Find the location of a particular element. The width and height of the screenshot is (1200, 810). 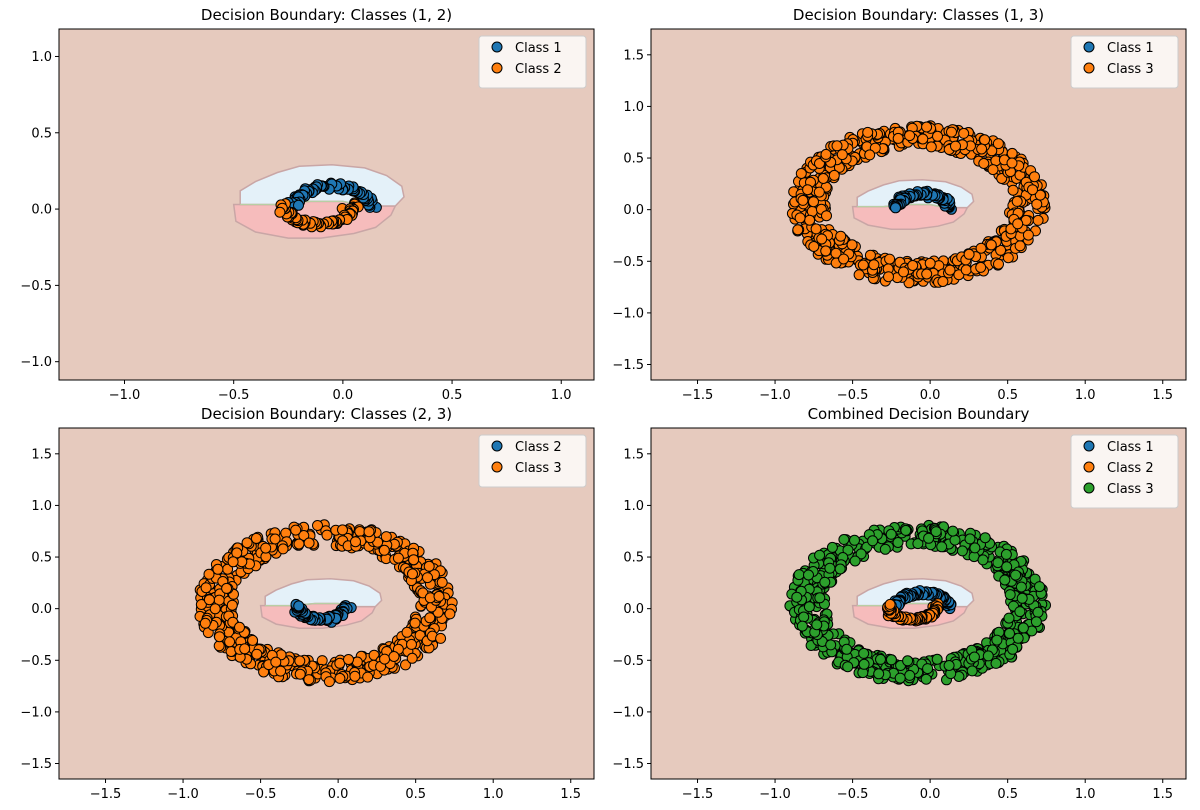

y-tick-label: 1.0 is located at coordinates (41, 506).